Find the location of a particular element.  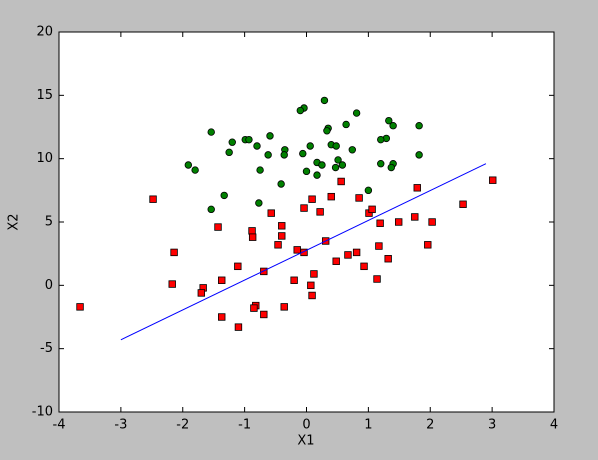

x-tick-label: -3 is located at coordinates (120, 425).